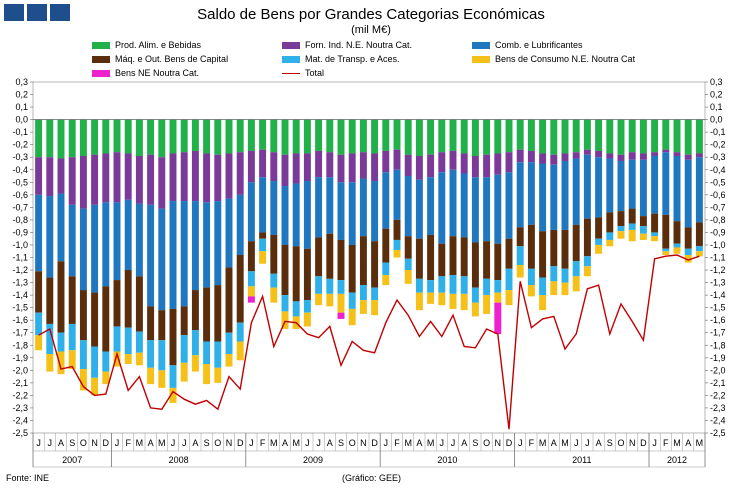  Describe the element at coordinates (481, 45) in the screenshot. I see `legend-swatch-fuel` at that location.